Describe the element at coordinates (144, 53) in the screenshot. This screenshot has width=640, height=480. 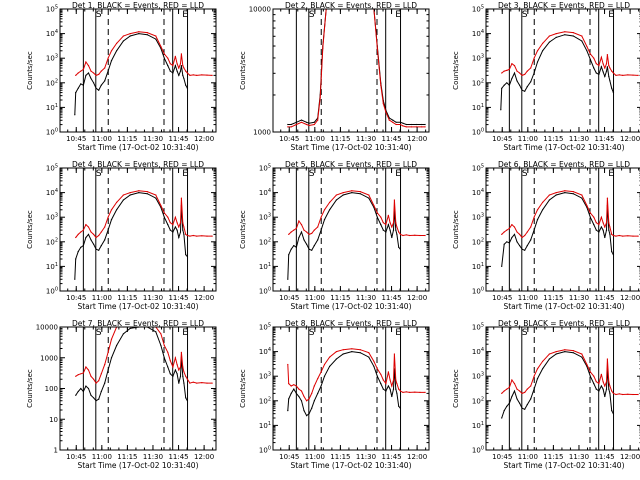
I see `series-line-lld` at that location.